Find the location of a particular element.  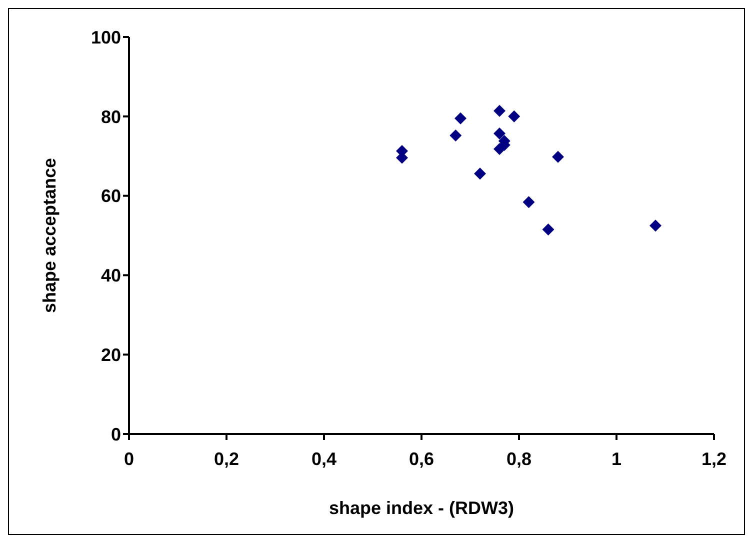

y-tick-label: 20 is located at coordinates (110, 354).